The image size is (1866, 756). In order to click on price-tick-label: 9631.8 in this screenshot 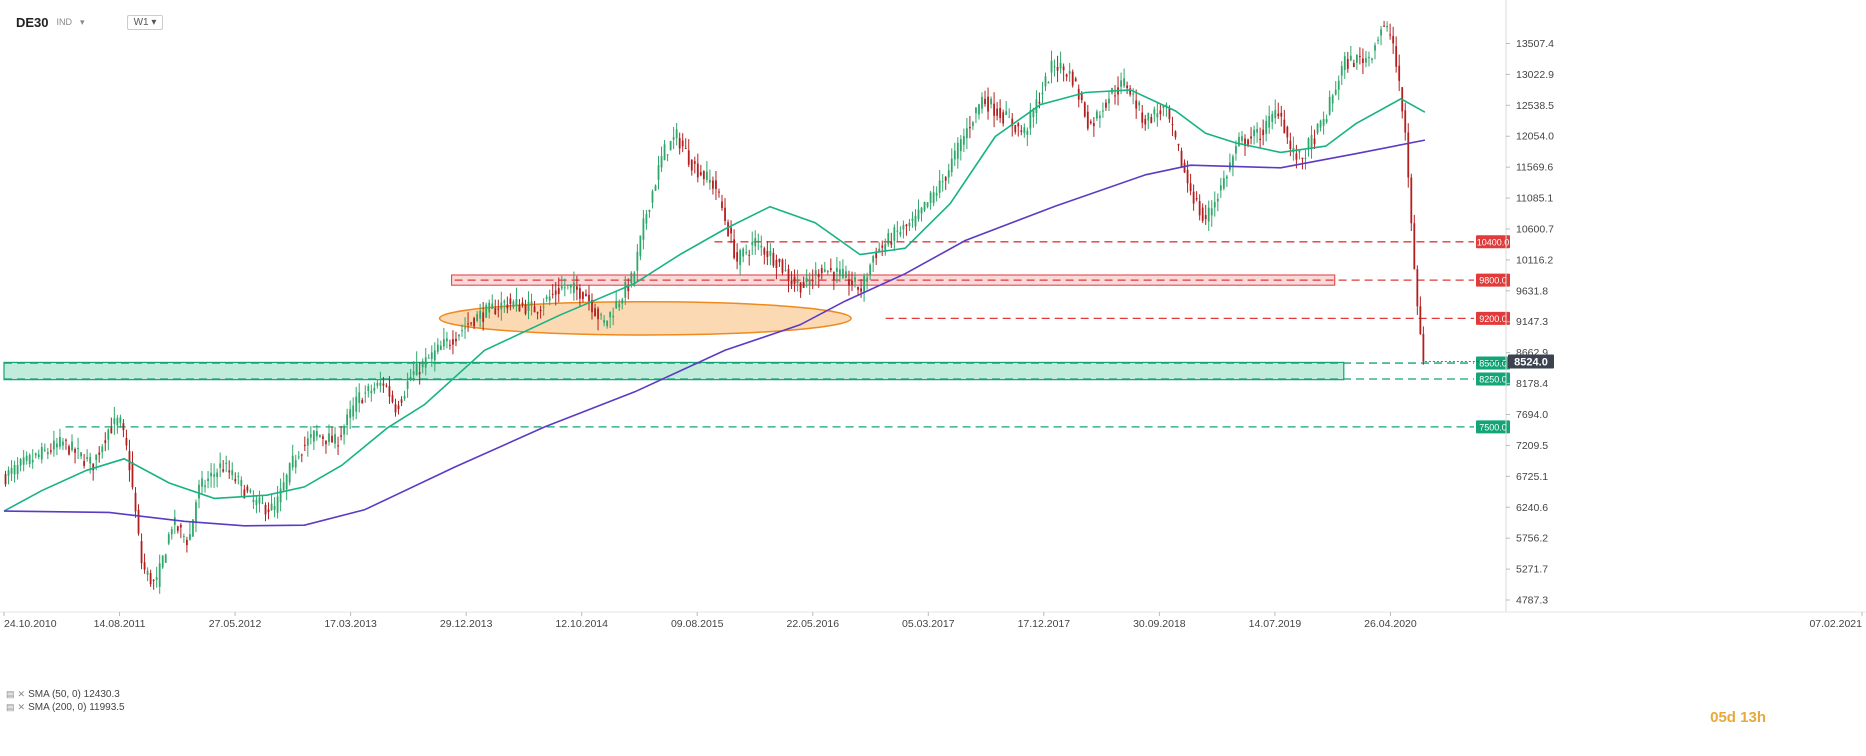, I will do `click(1532, 291)`.